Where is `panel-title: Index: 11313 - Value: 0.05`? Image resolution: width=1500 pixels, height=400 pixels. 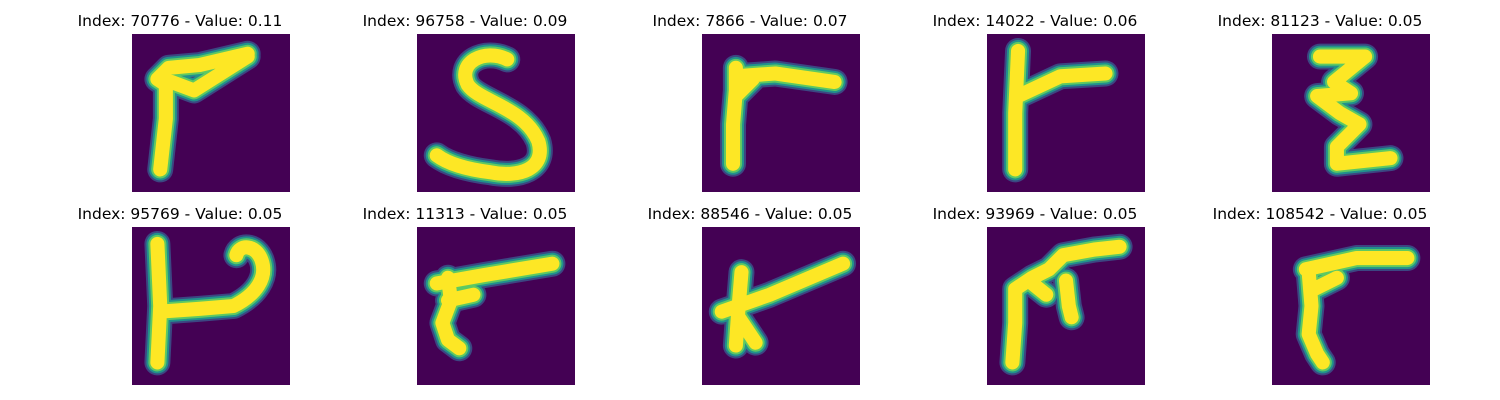 panel-title: Index: 11313 - Value: 0.05 is located at coordinates (465, 214).